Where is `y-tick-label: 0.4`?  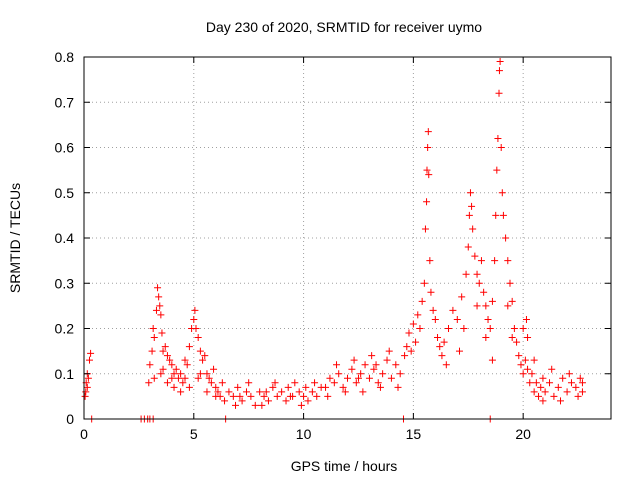 y-tick-label: 0.4 is located at coordinates (65, 238).